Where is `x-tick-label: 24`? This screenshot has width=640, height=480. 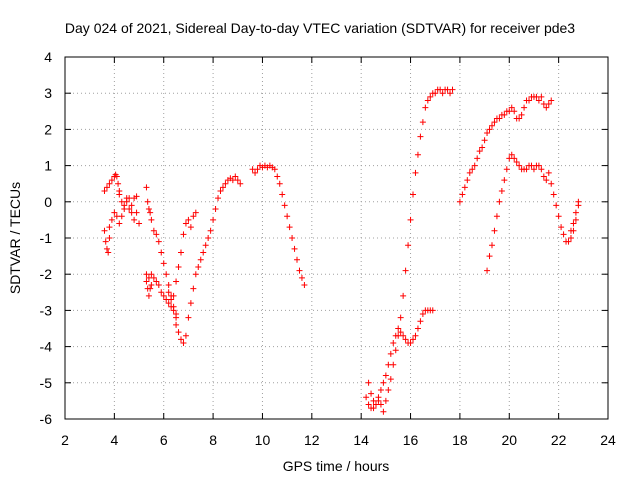
x-tick-label: 24 is located at coordinates (608, 440).